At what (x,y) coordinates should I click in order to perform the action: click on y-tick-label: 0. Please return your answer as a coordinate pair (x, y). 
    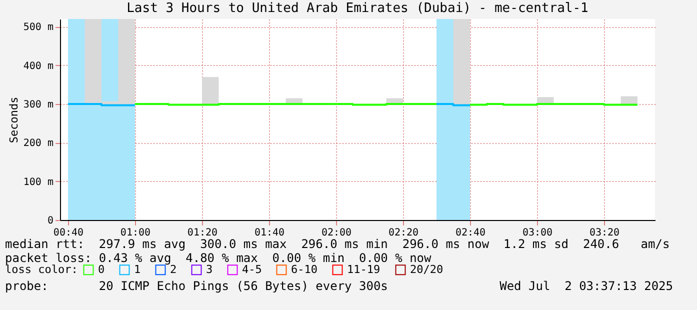
    Looking at the image, I should click on (50, 221).